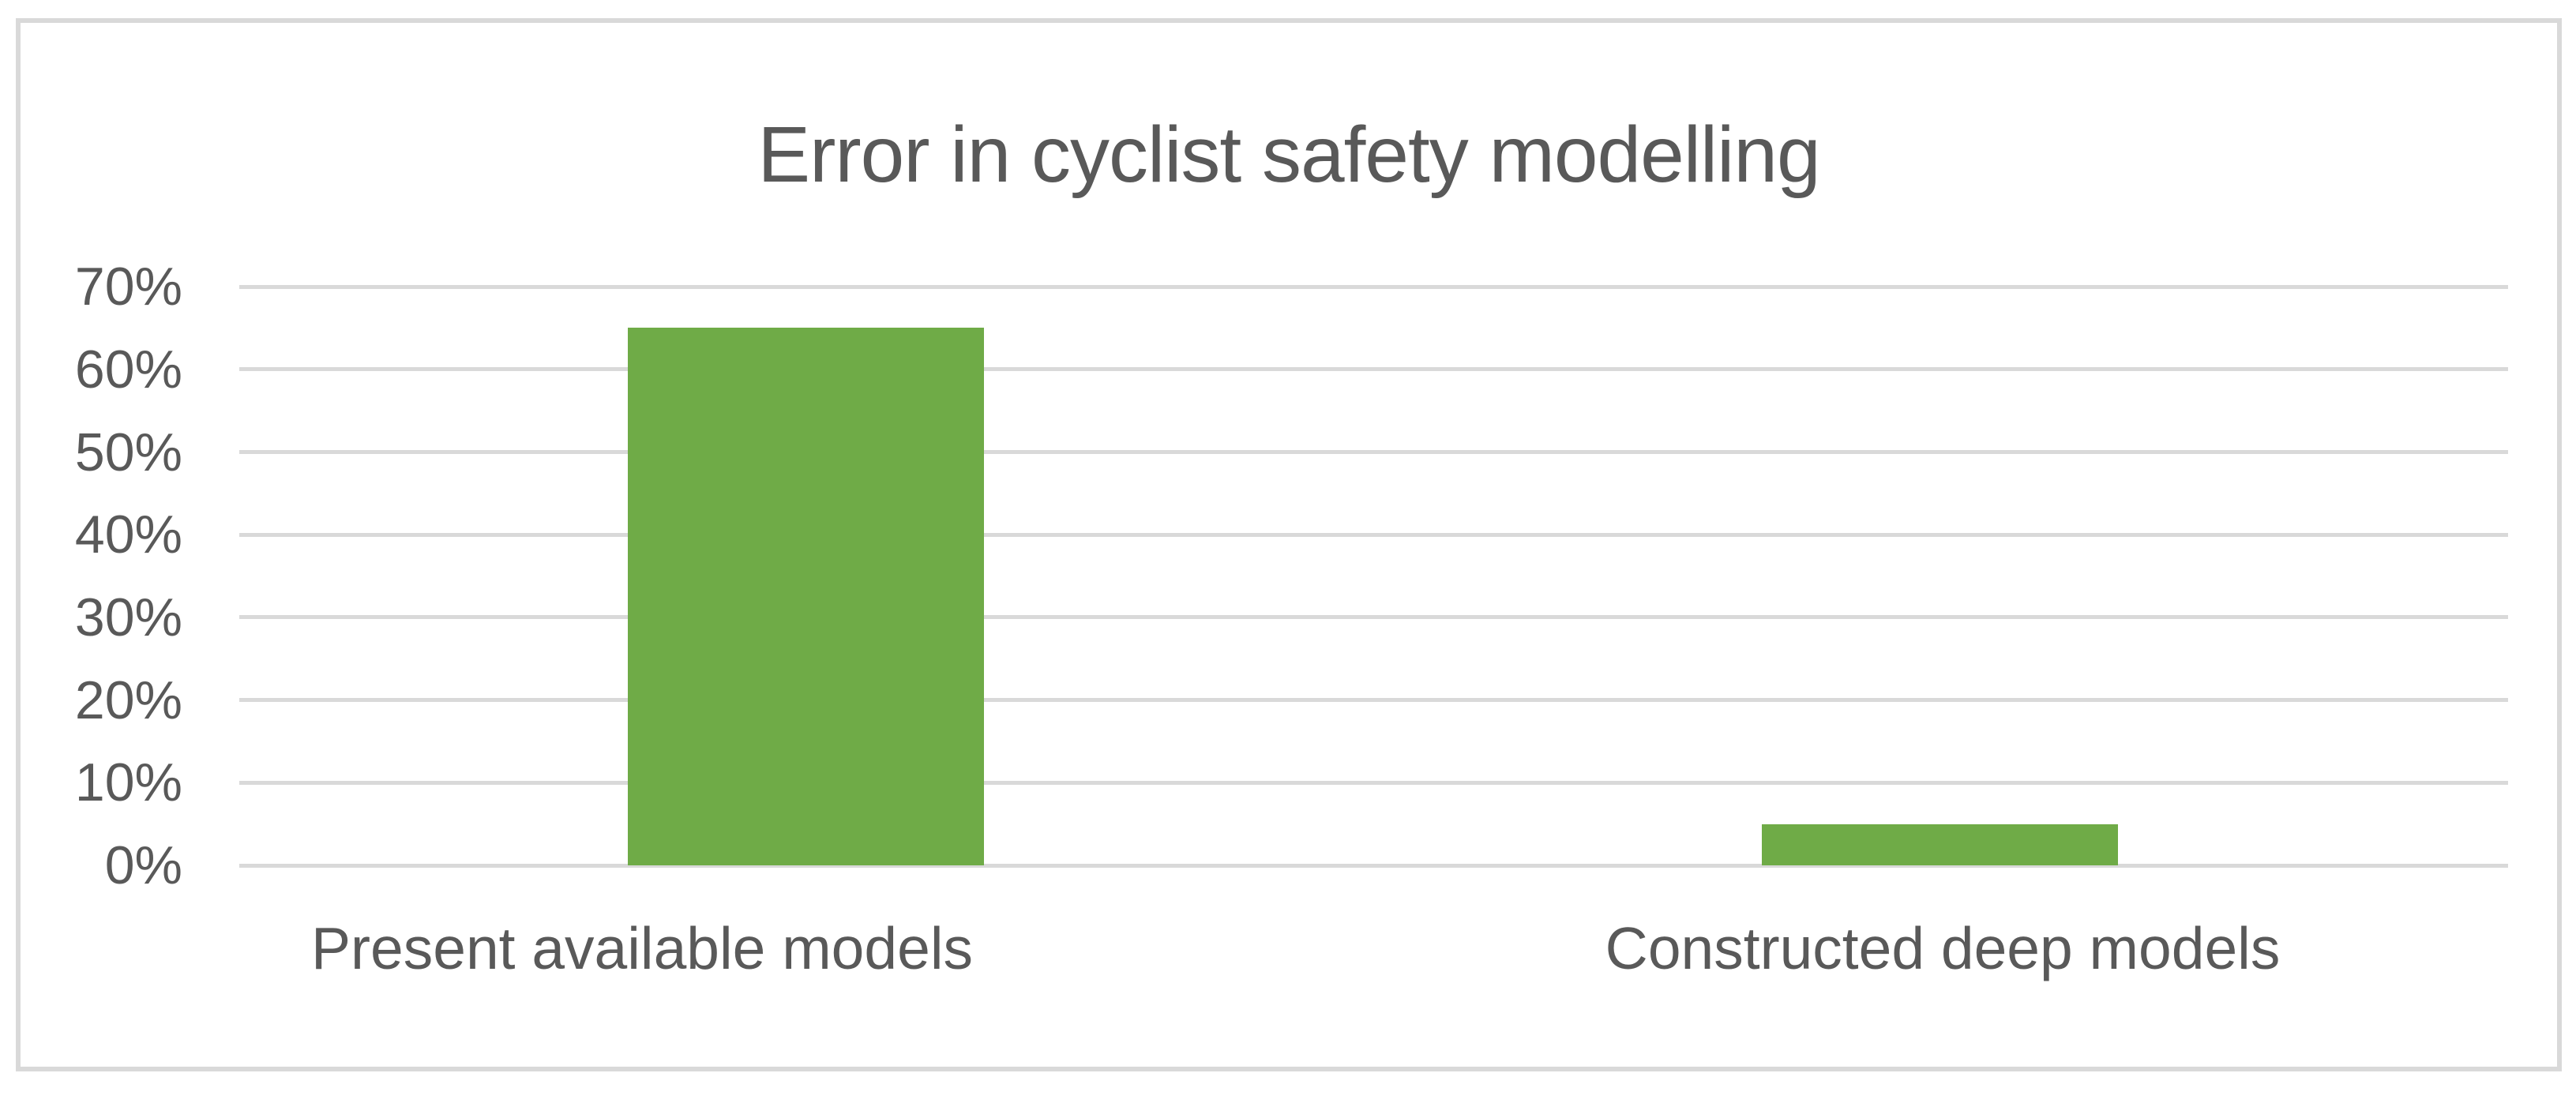 The image size is (2576, 1103). Describe the element at coordinates (128, 287) in the screenshot. I see `y-axis-tick-label-70%: 70%` at that location.